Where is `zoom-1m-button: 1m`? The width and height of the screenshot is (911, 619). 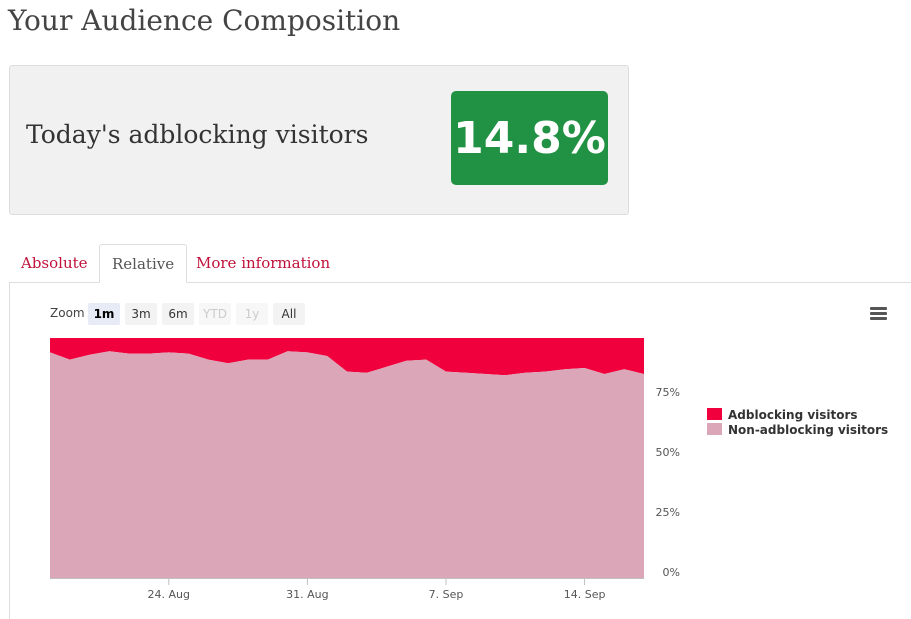
zoom-1m-button: 1m is located at coordinates (104, 314).